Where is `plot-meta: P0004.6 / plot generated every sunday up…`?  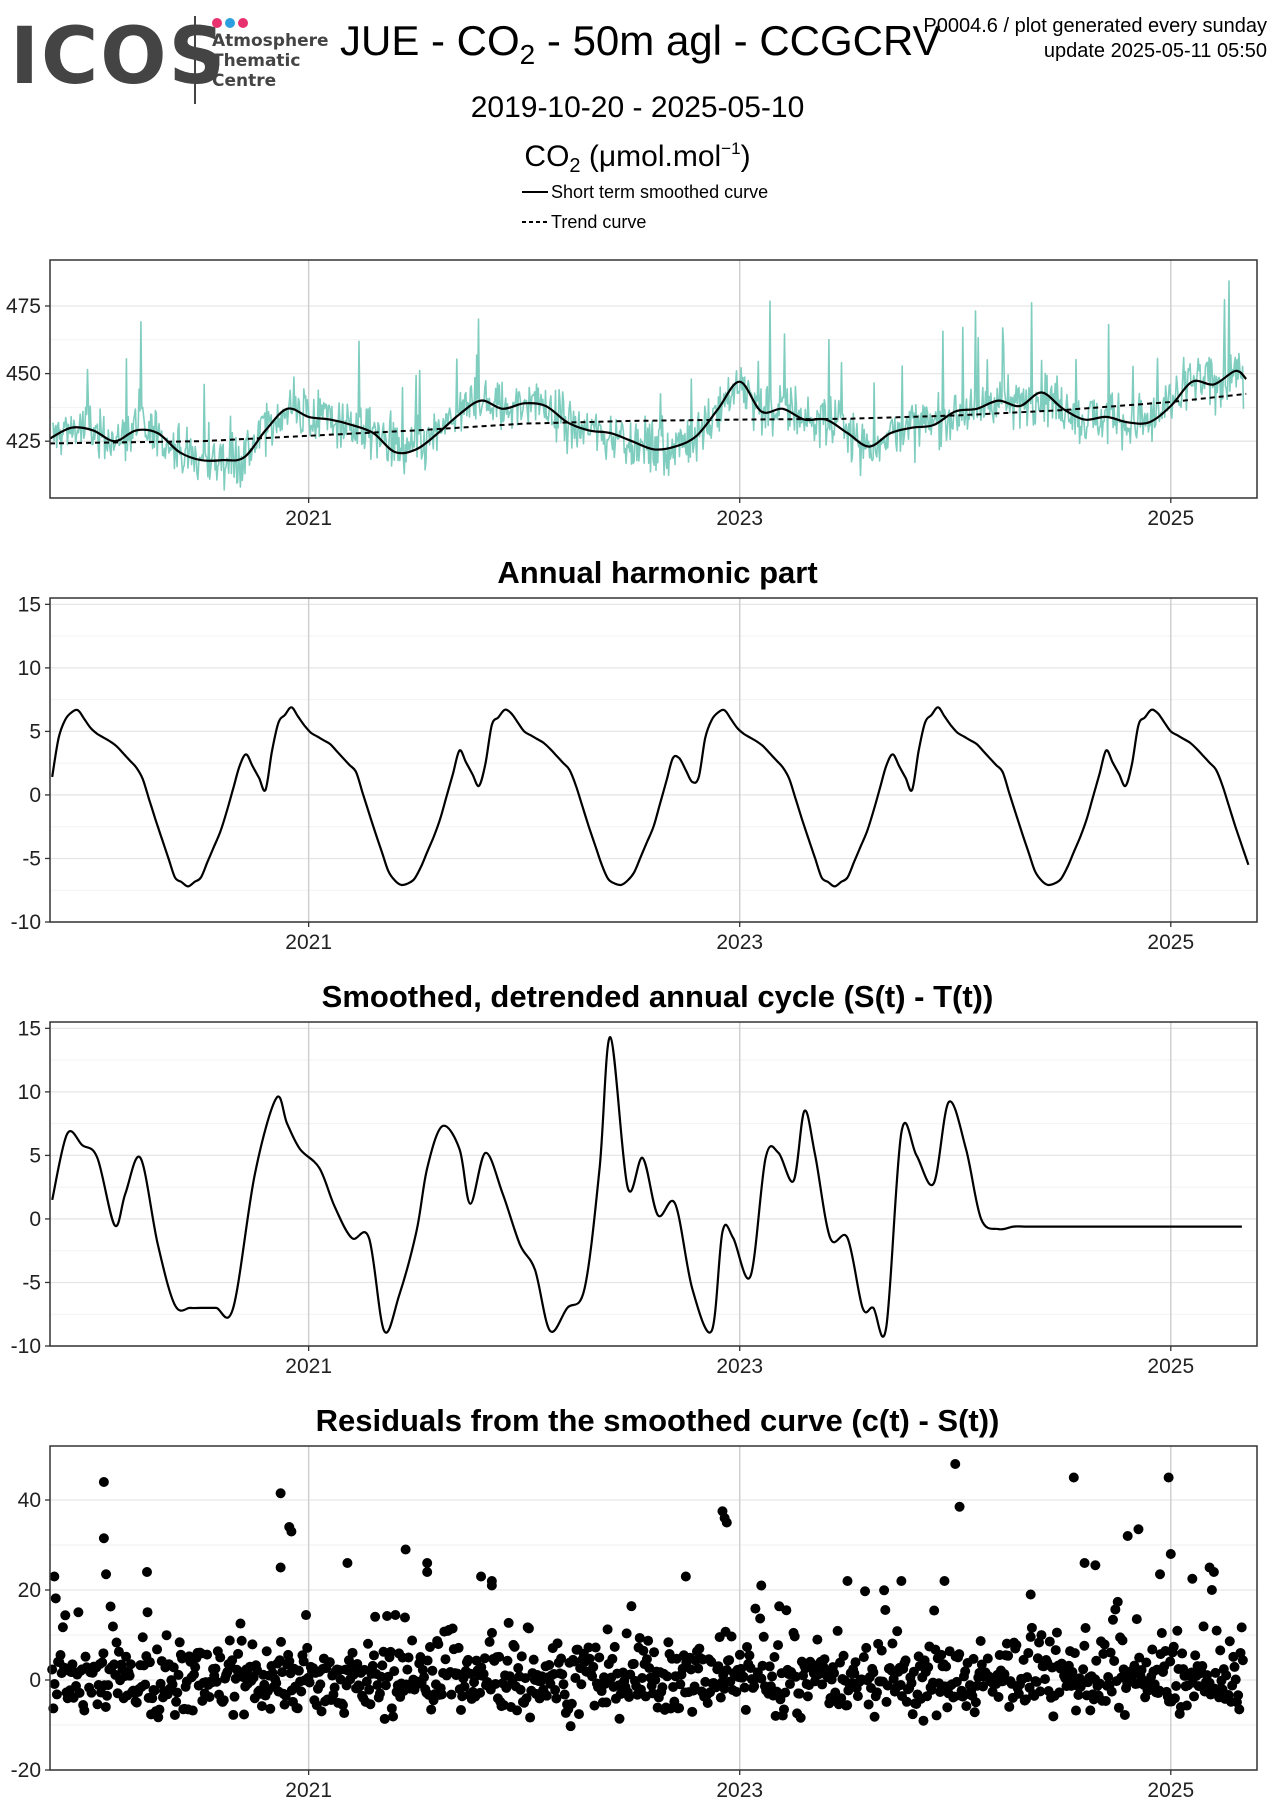
plot-meta: P0004.6 / plot generated every sunday up… is located at coordinates (1095, 39).